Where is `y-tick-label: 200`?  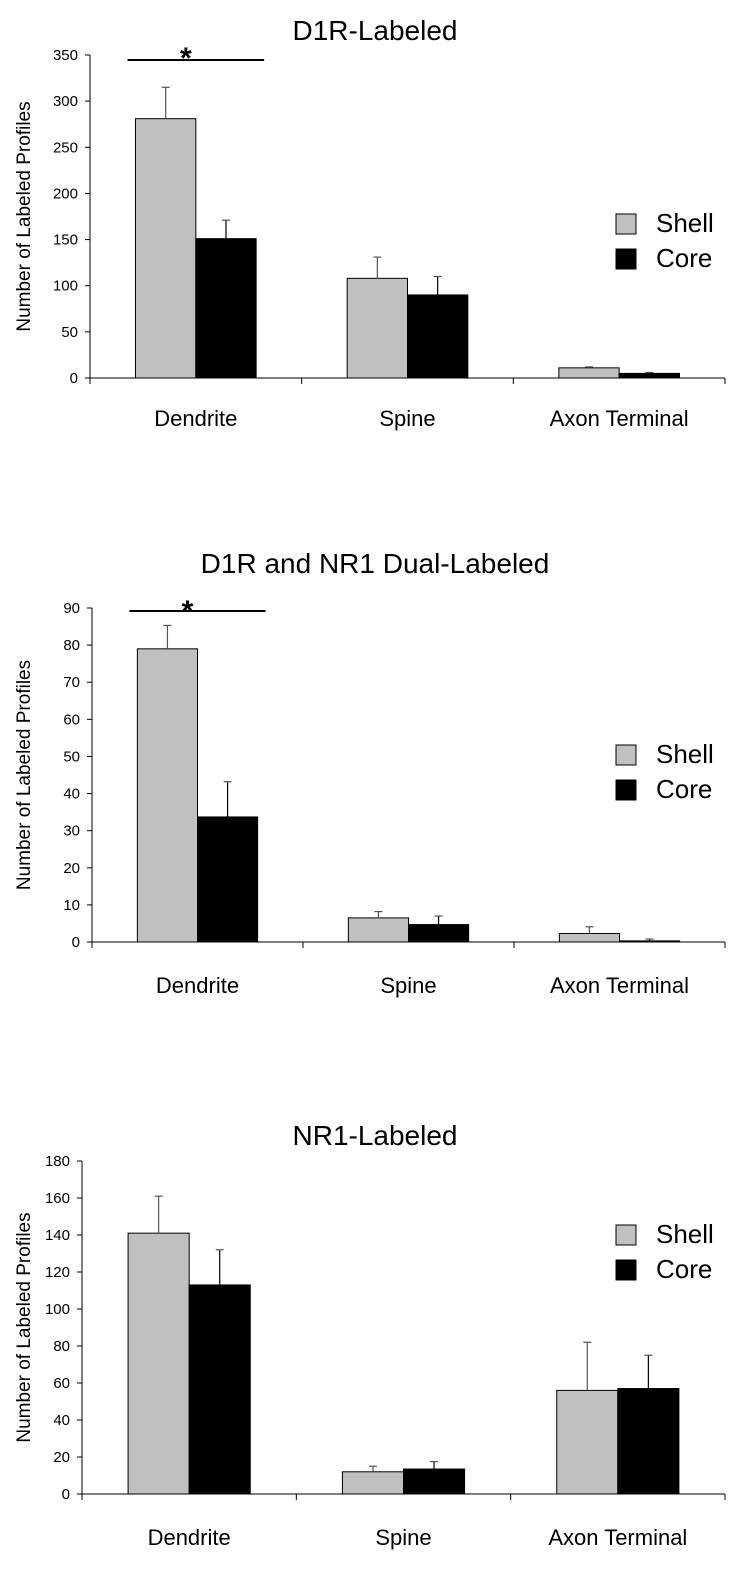
y-tick-label: 200 is located at coordinates (65, 193).